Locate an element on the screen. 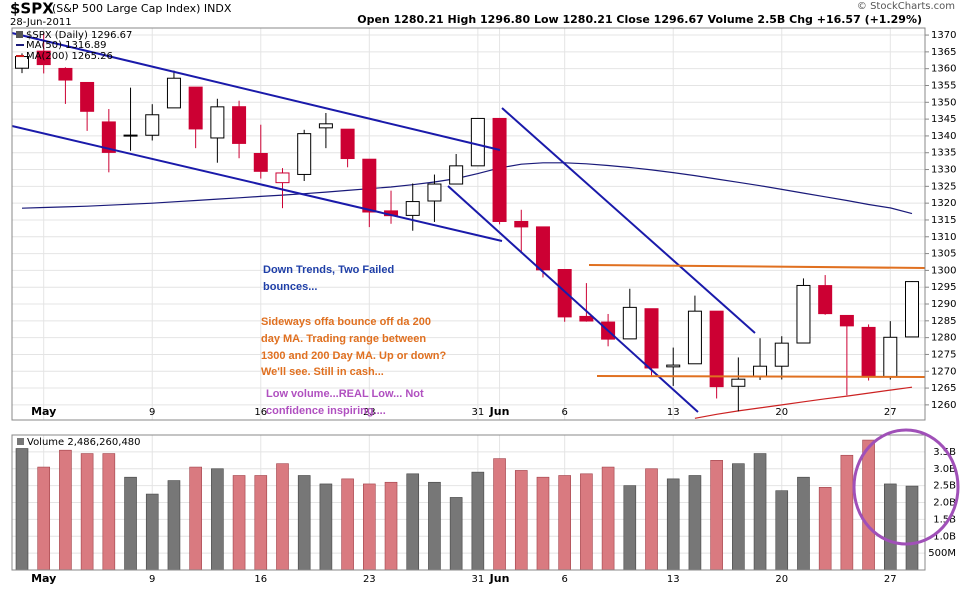 This screenshot has width=960, height=591. y-tick-label: 1320 is located at coordinates (943, 203).